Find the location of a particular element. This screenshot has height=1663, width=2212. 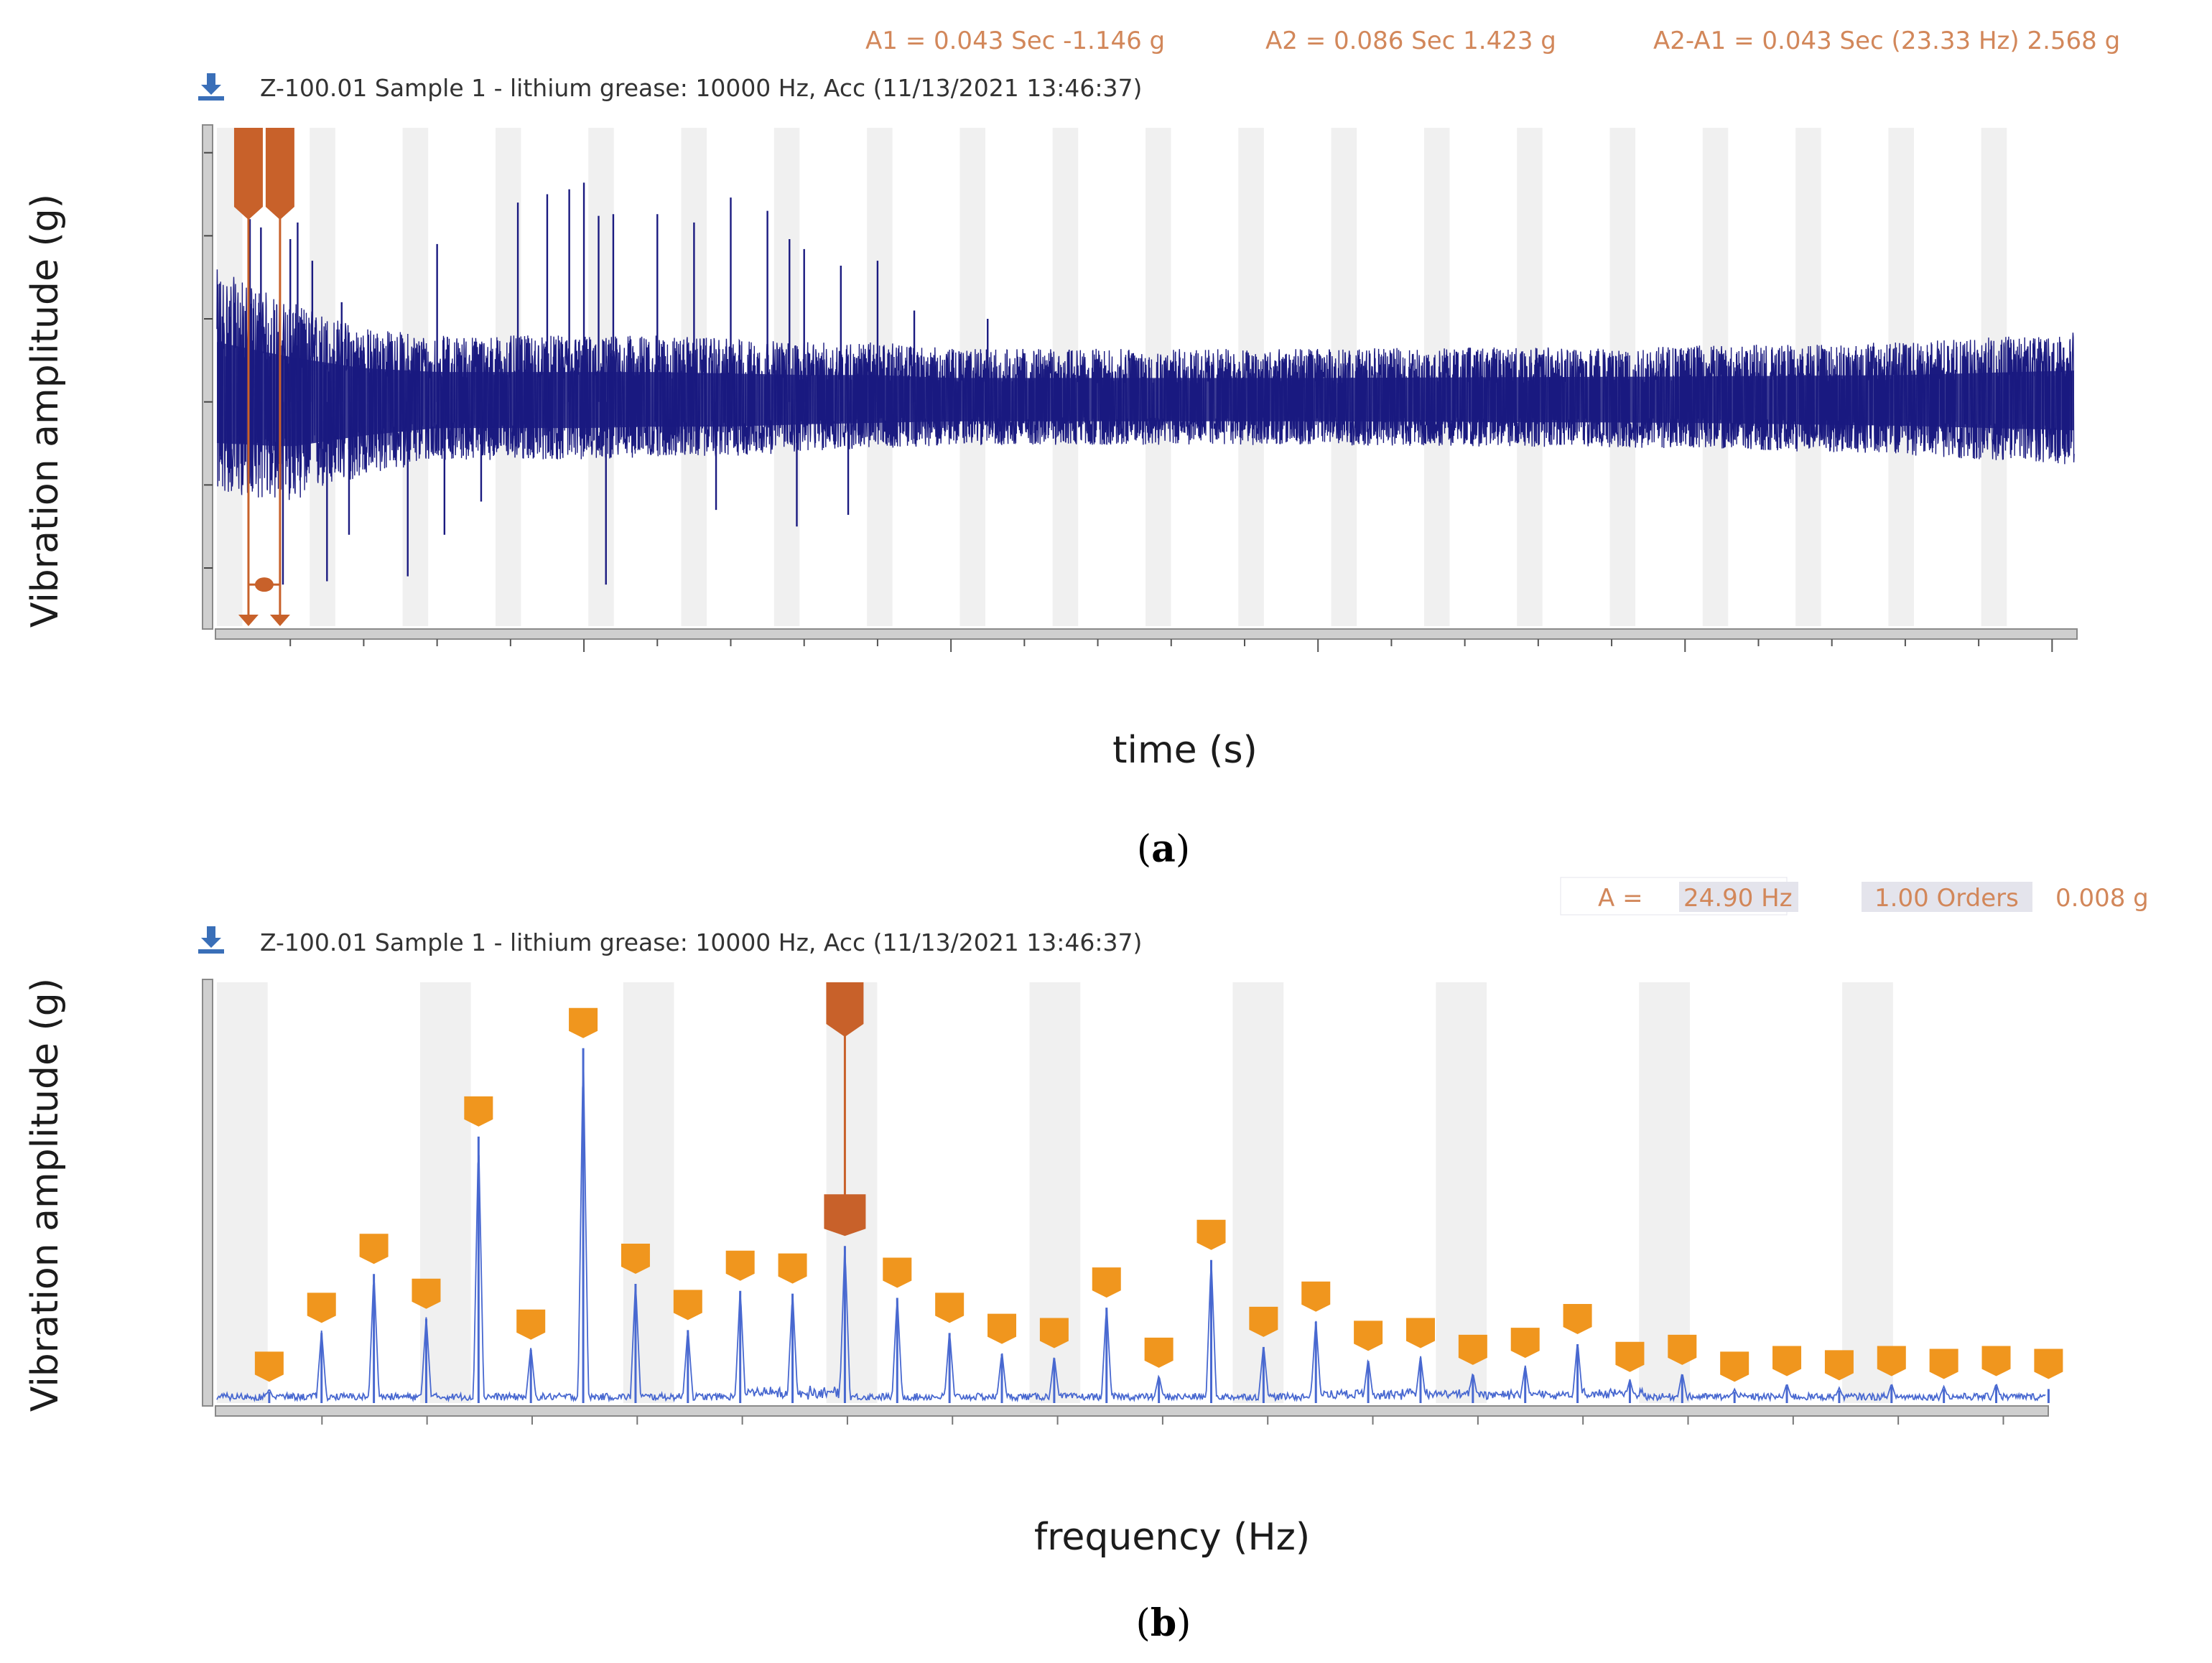

cursor-span-handle is located at coordinates (264, 584).